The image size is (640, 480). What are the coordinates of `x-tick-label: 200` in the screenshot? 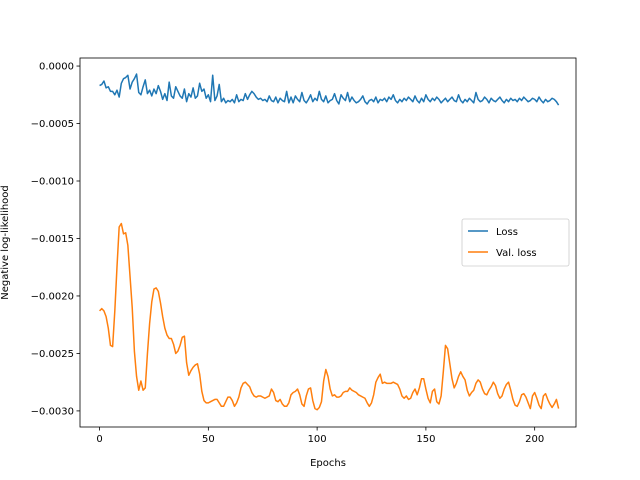 It's located at (534, 439).